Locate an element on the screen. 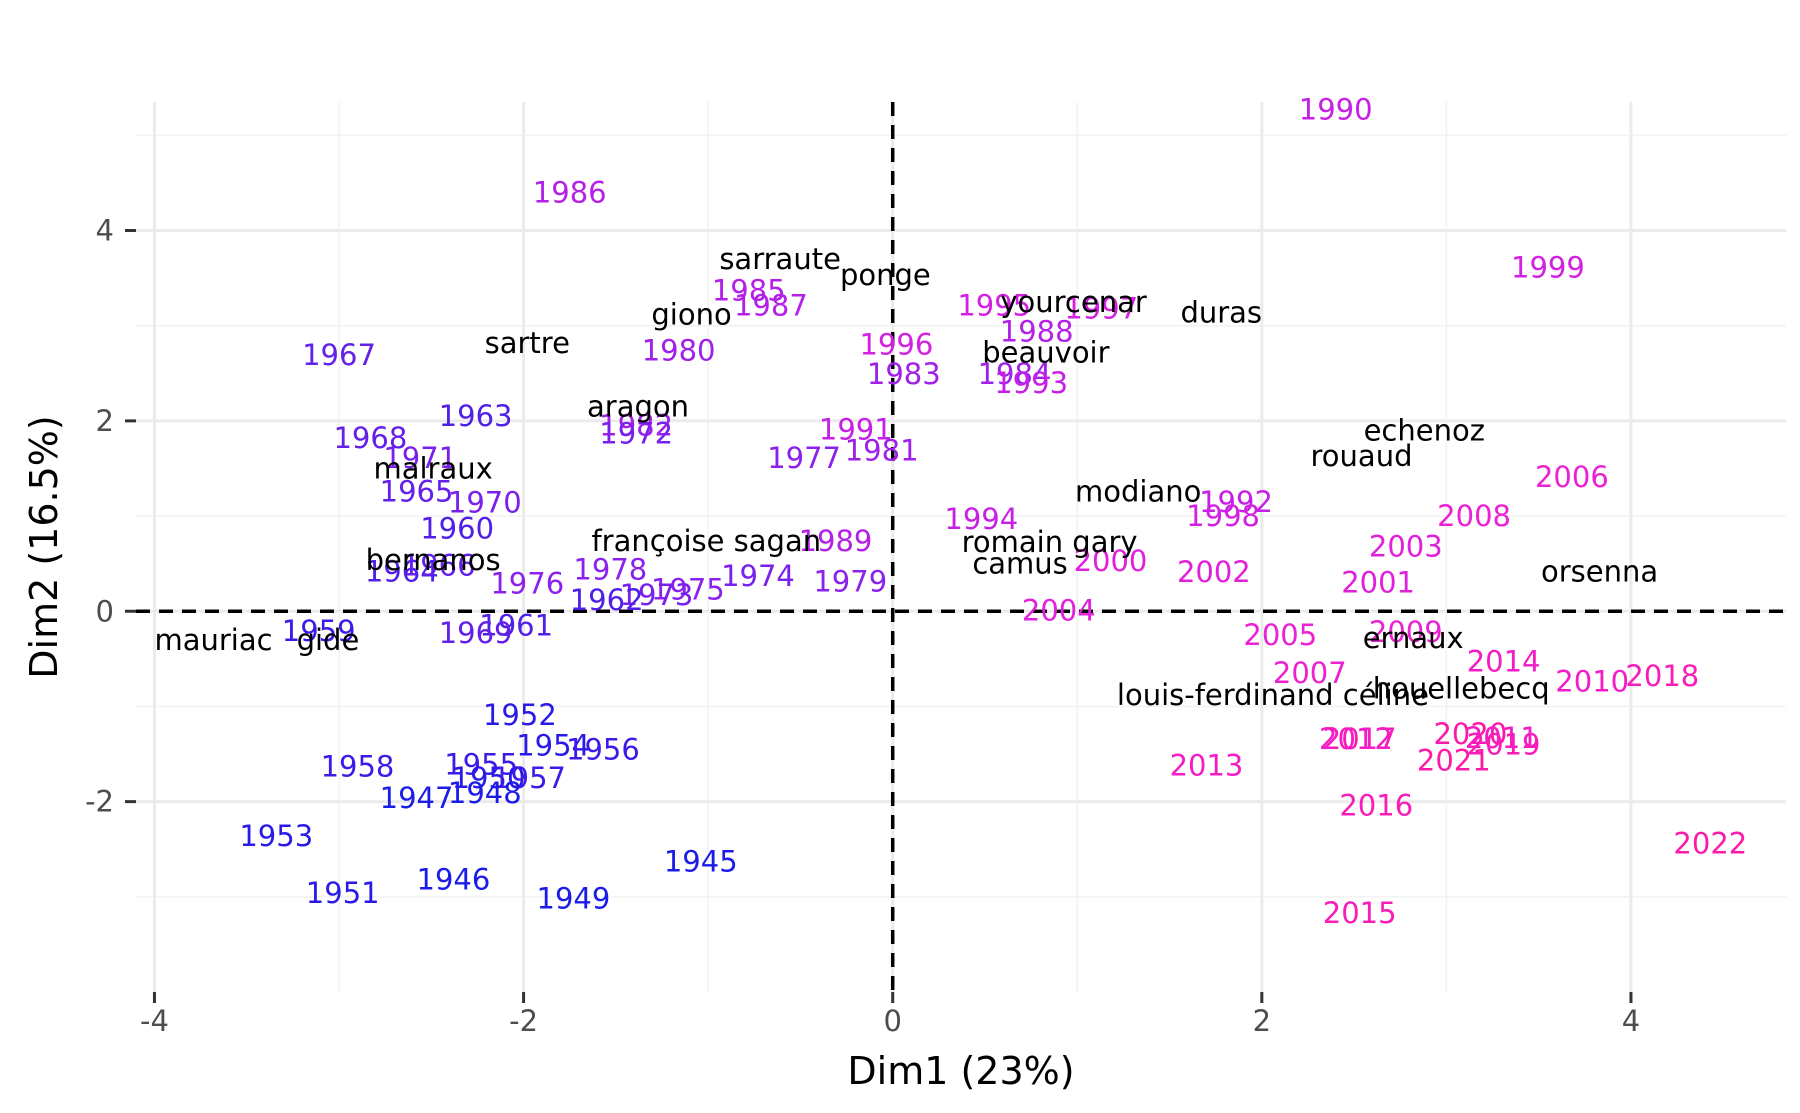 The image size is (1800, 1113). point-label: 1949 is located at coordinates (574, 899).